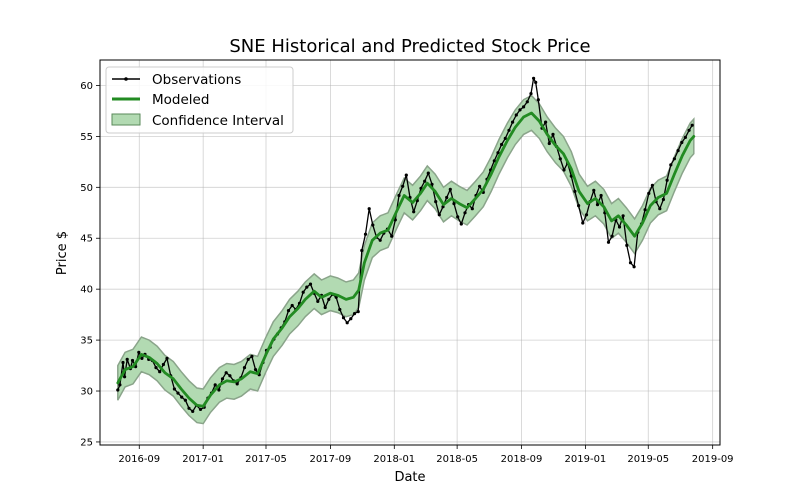  I want to click on y-axis-label: Price $, so click(62, 253).